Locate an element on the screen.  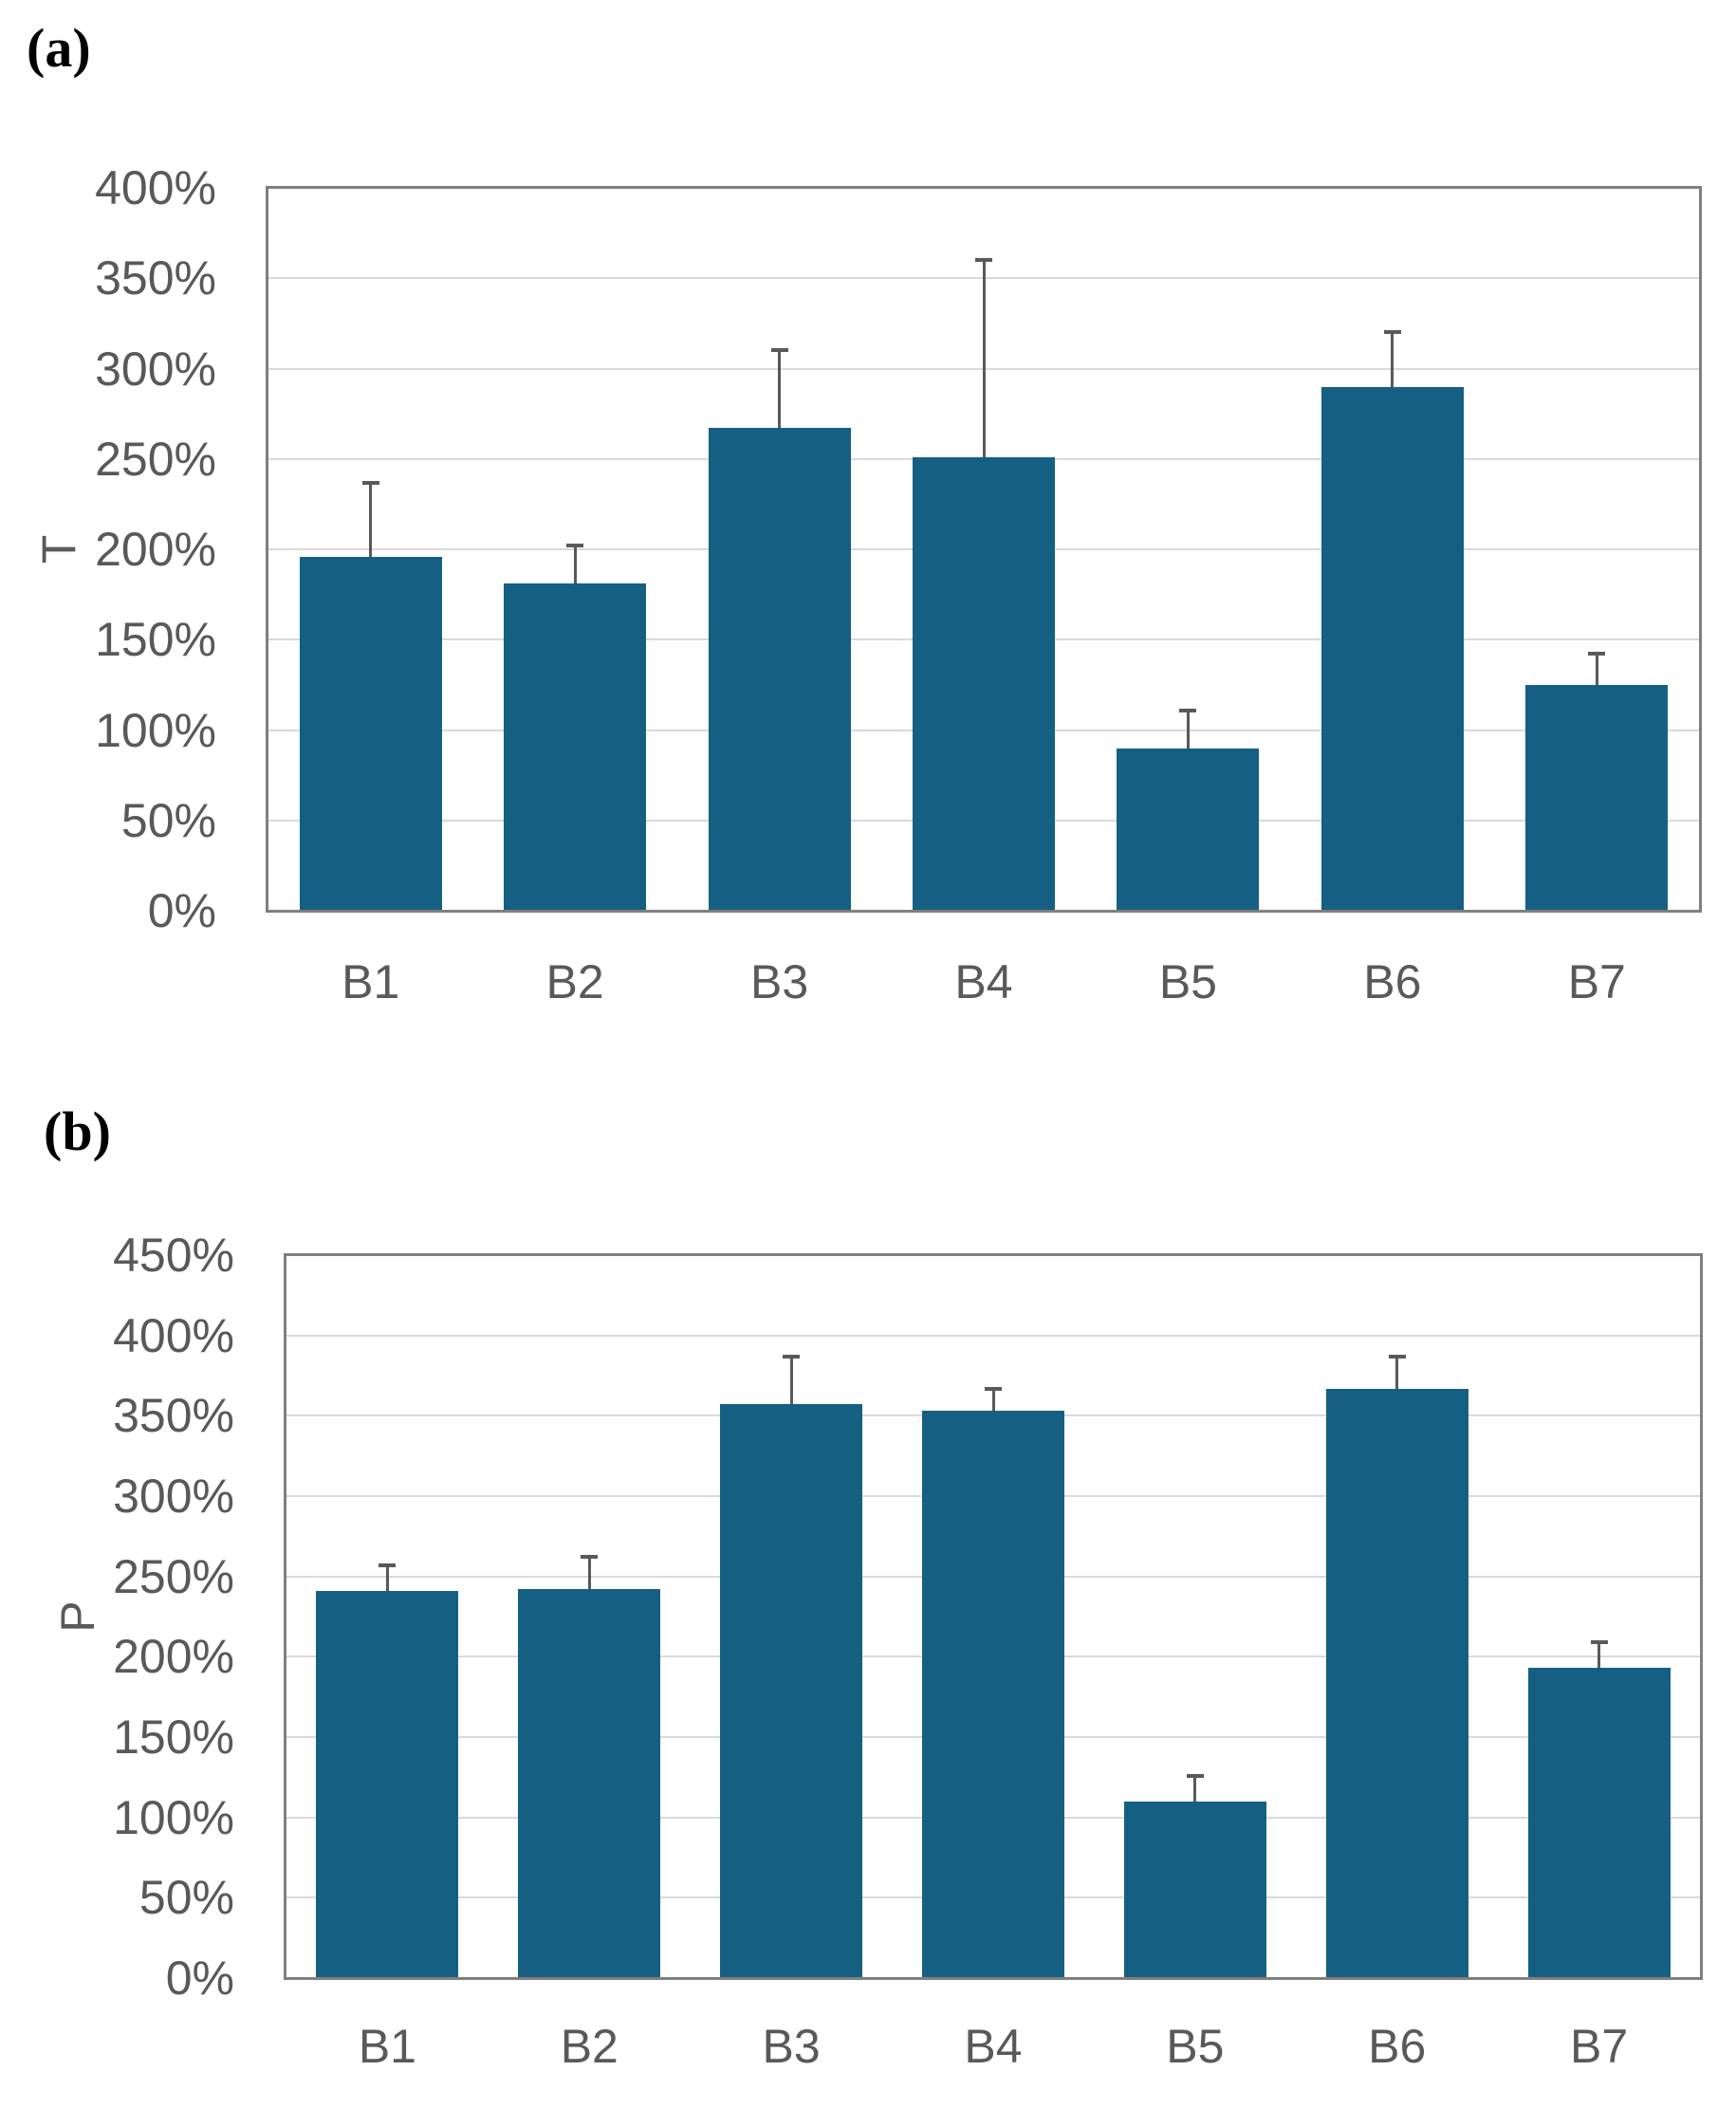
panel-label-b: (b) is located at coordinates (77, 1131).